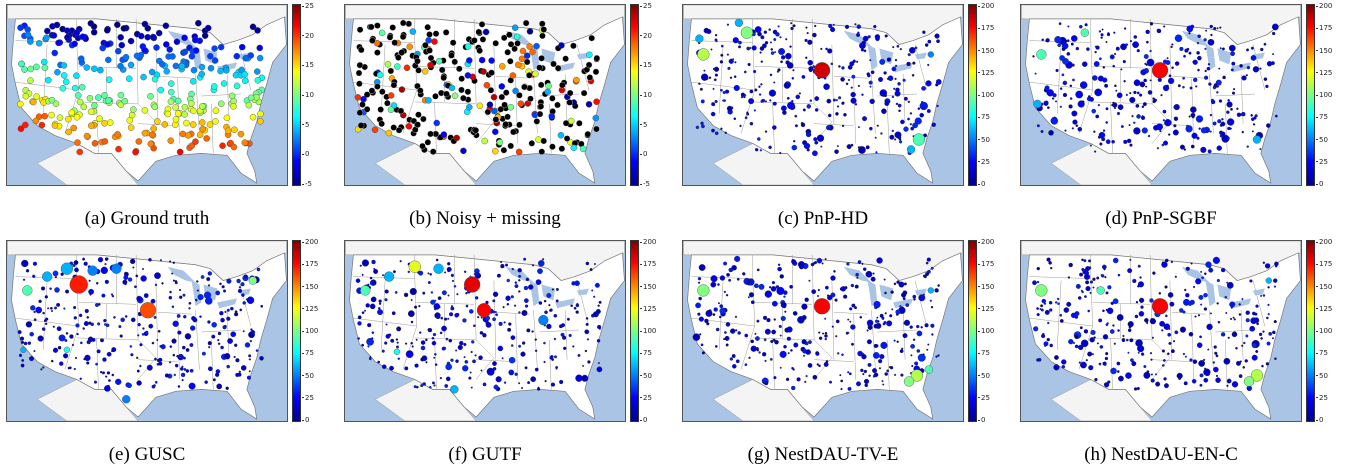 The height and width of the screenshot is (472, 1348). I want to click on subfigure-caption: (h) NestDAU-EN-C, so click(1161, 454).